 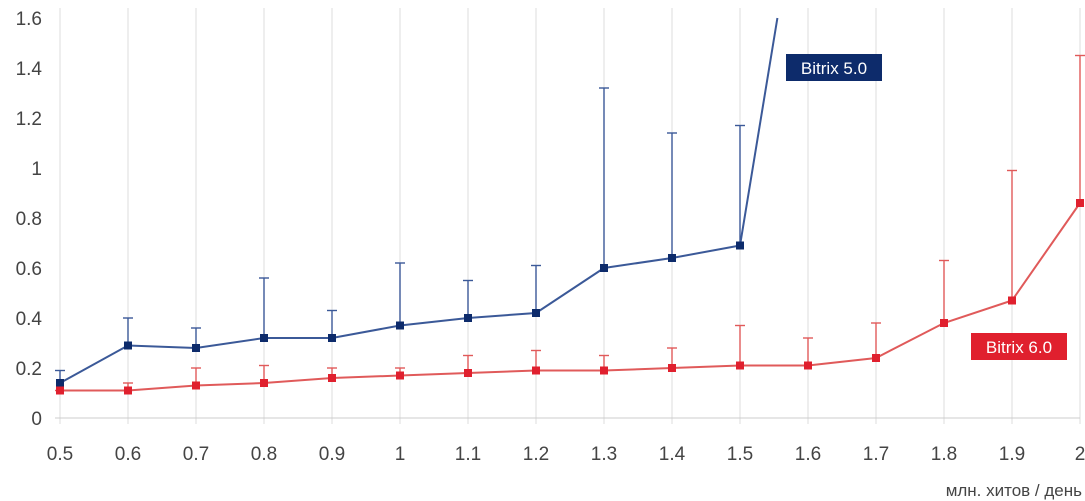 I want to click on x-tick-label: 0.6, so click(x=128, y=454).